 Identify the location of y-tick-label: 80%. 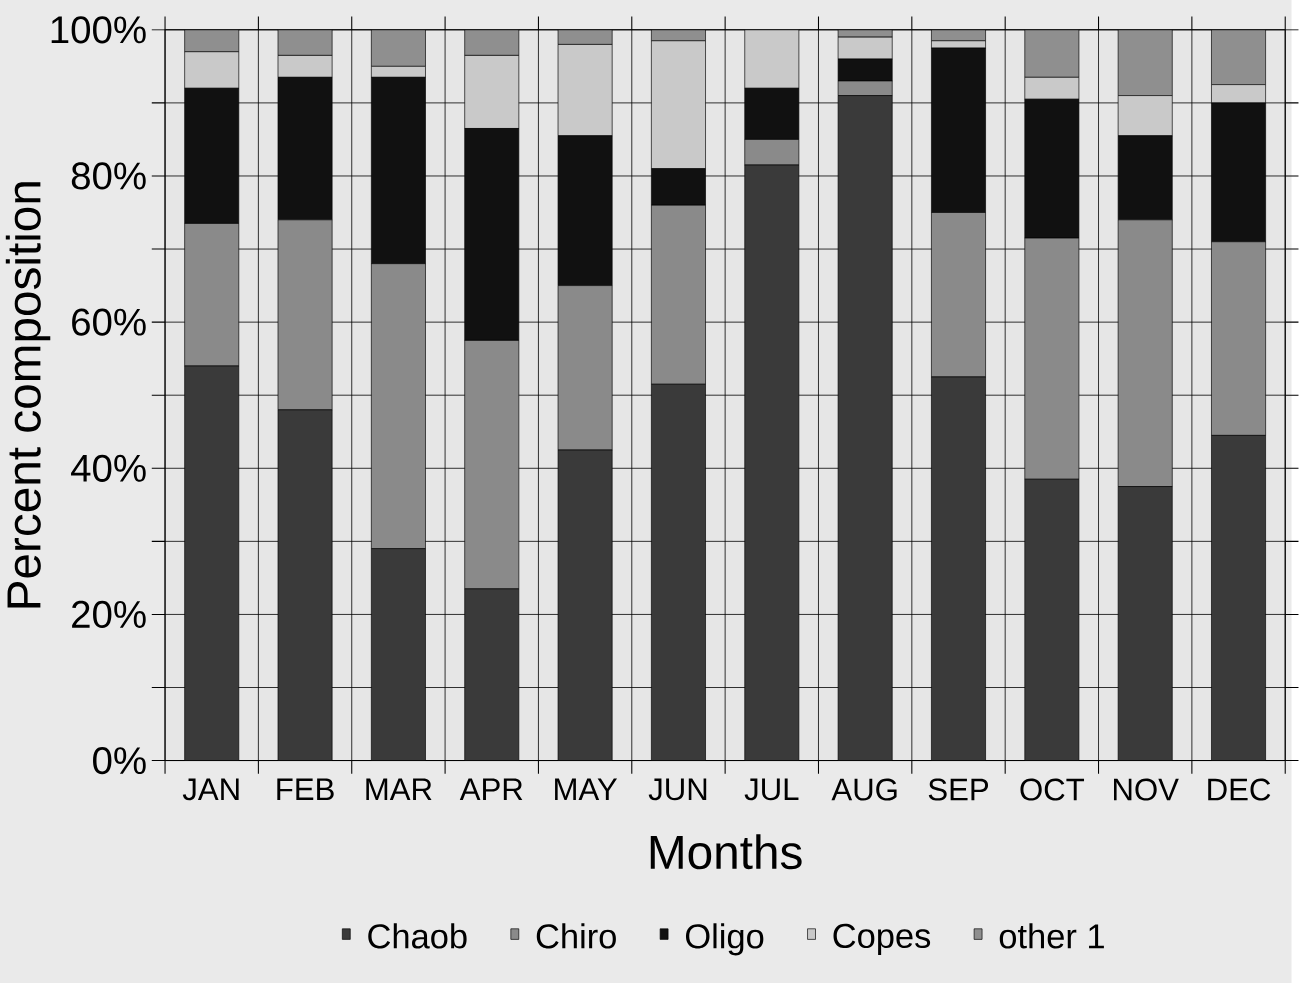
(108, 176).